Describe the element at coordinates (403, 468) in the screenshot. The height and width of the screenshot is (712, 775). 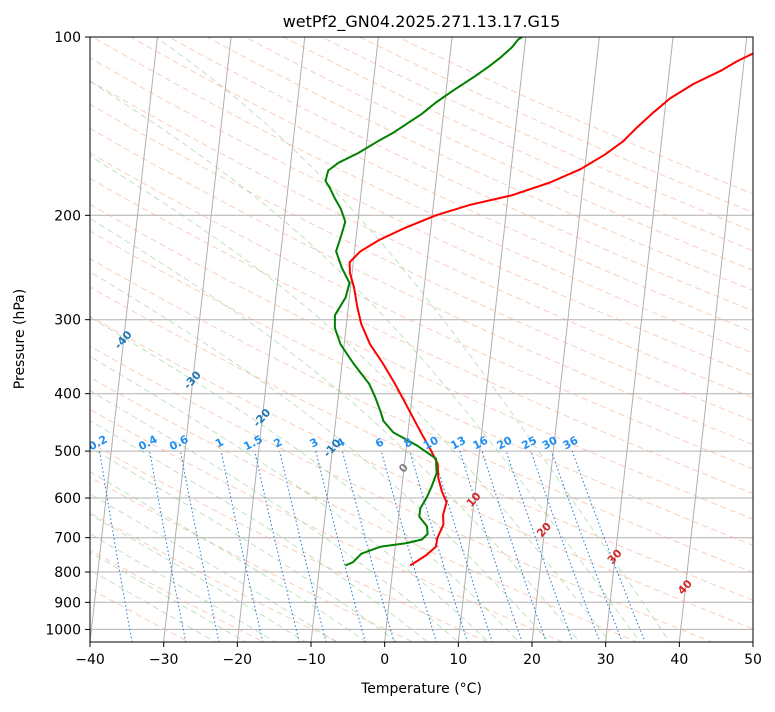
I see `isotherm-label: 0` at that location.